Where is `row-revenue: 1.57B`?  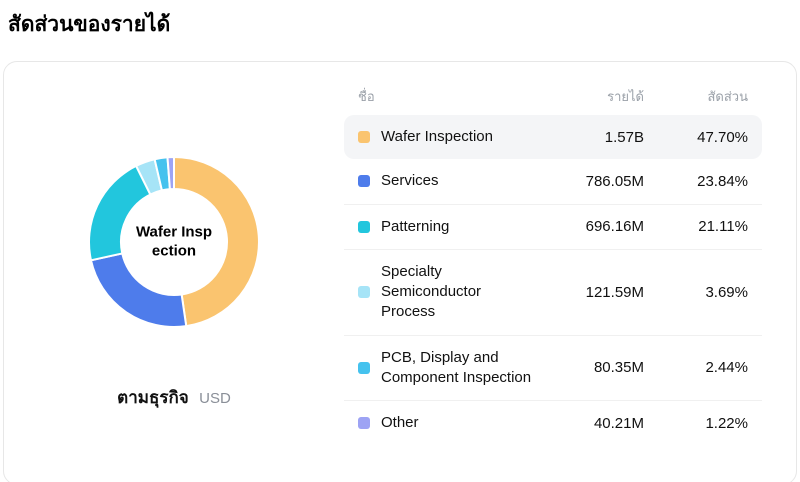
row-revenue: 1.57B is located at coordinates (624, 137).